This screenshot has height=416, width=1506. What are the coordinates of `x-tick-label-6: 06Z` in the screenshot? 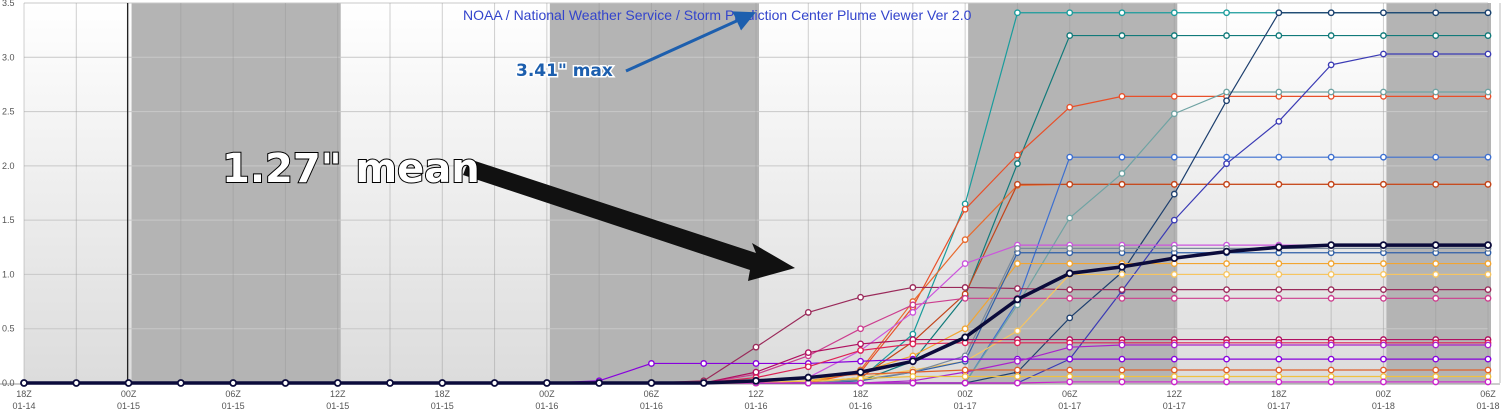 It's located at (652, 394).